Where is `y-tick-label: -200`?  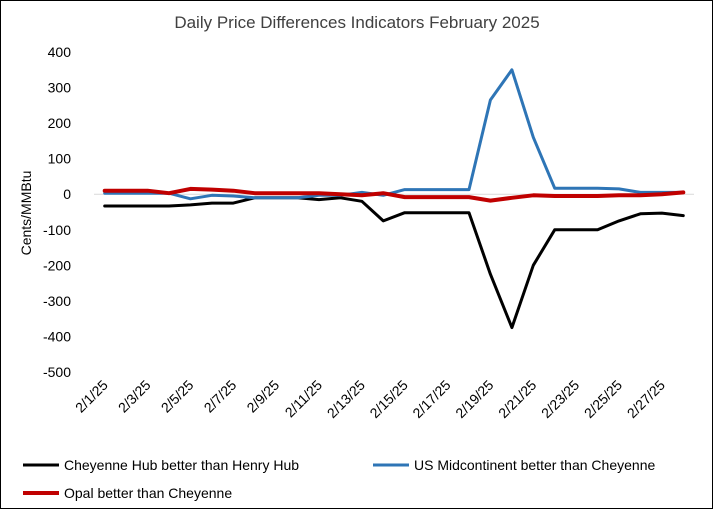
y-tick-label: -200 is located at coordinates (57, 265).